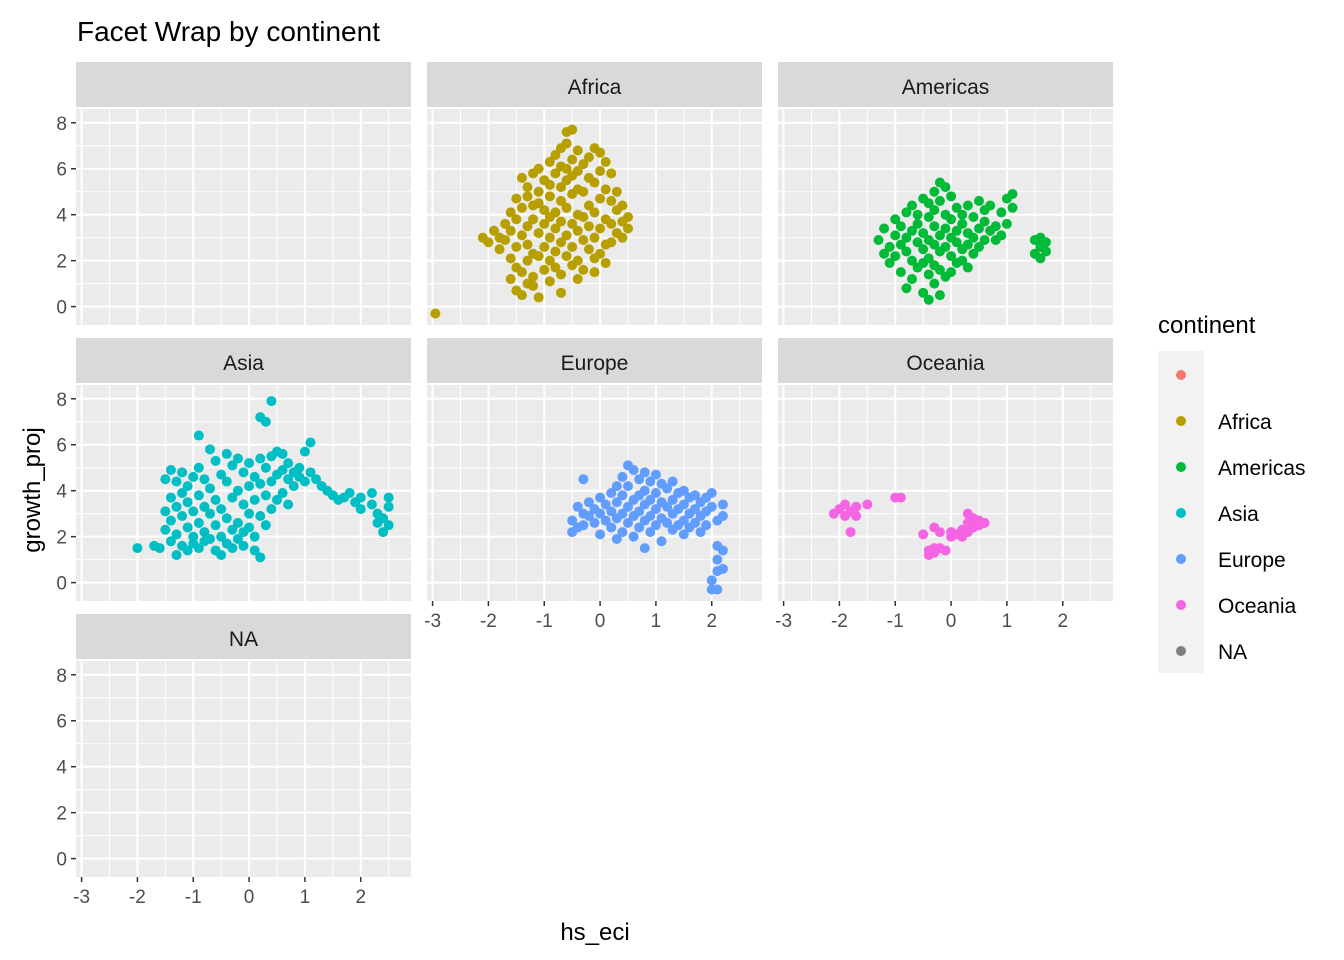 The height and width of the screenshot is (960, 1344). Describe the element at coordinates (1062, 621) in the screenshot. I see `x-tick-label: 2` at that location.